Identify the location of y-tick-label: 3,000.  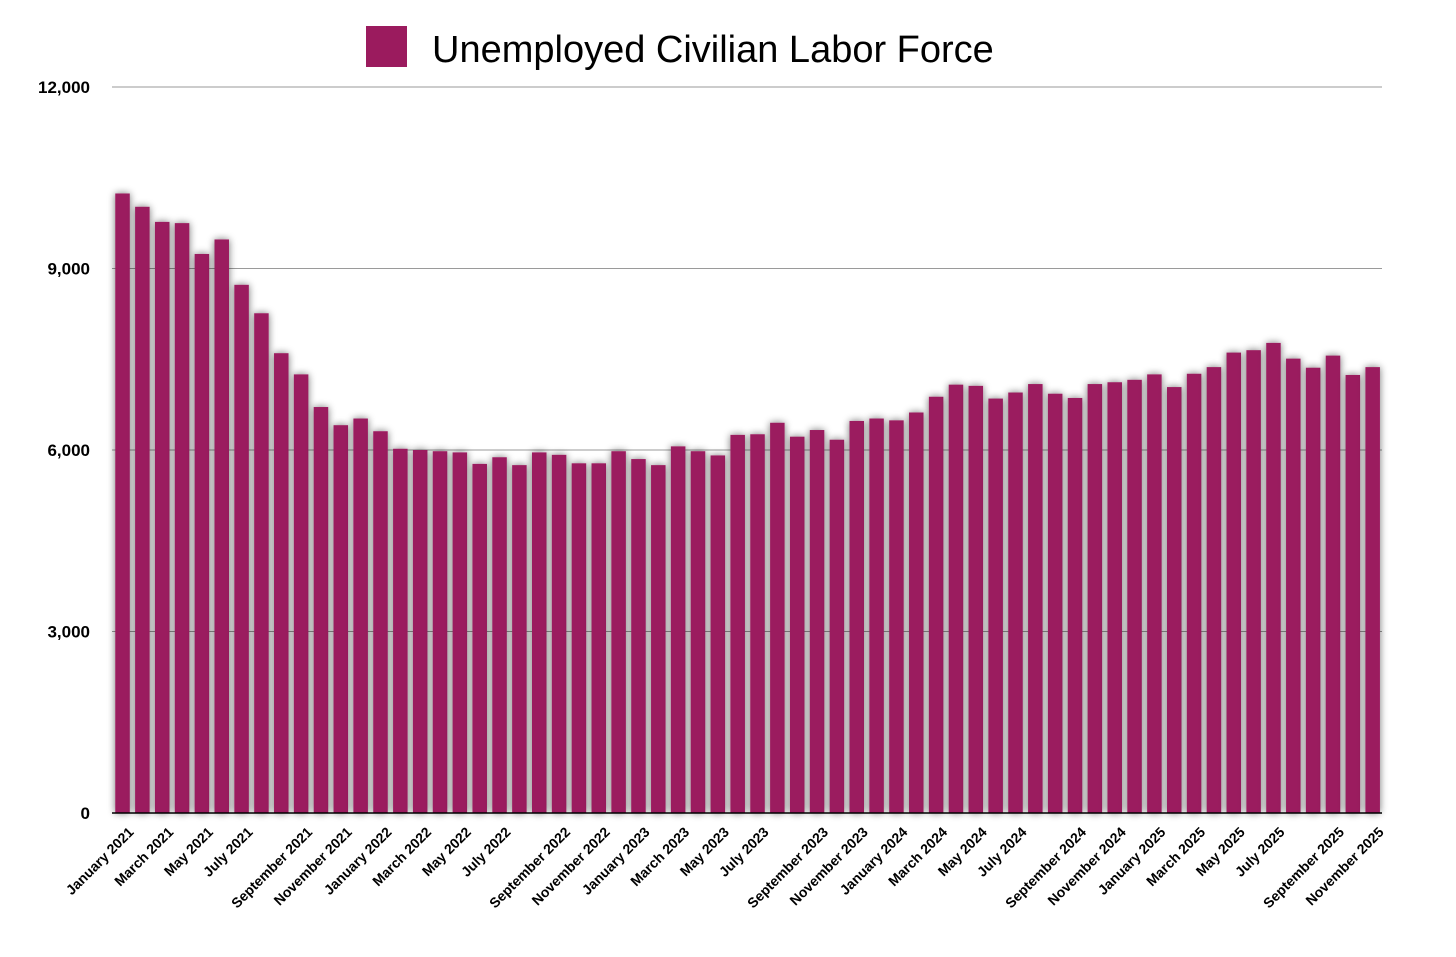
(68, 632).